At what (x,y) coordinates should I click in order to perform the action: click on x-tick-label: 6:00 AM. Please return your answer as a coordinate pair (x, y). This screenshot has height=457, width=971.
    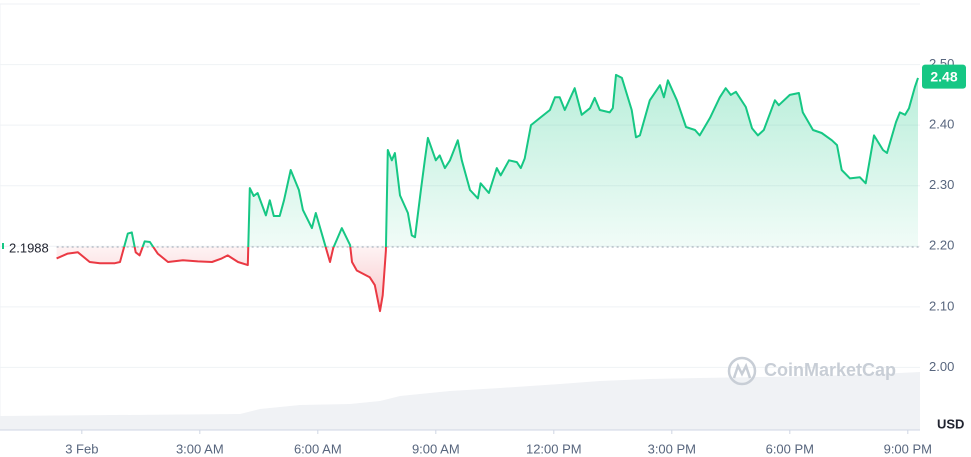
    Looking at the image, I should click on (318, 448).